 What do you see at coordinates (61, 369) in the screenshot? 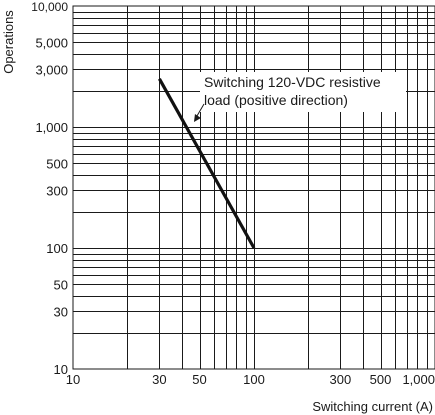
I see `y-tick-label: 10` at bounding box center [61, 369].